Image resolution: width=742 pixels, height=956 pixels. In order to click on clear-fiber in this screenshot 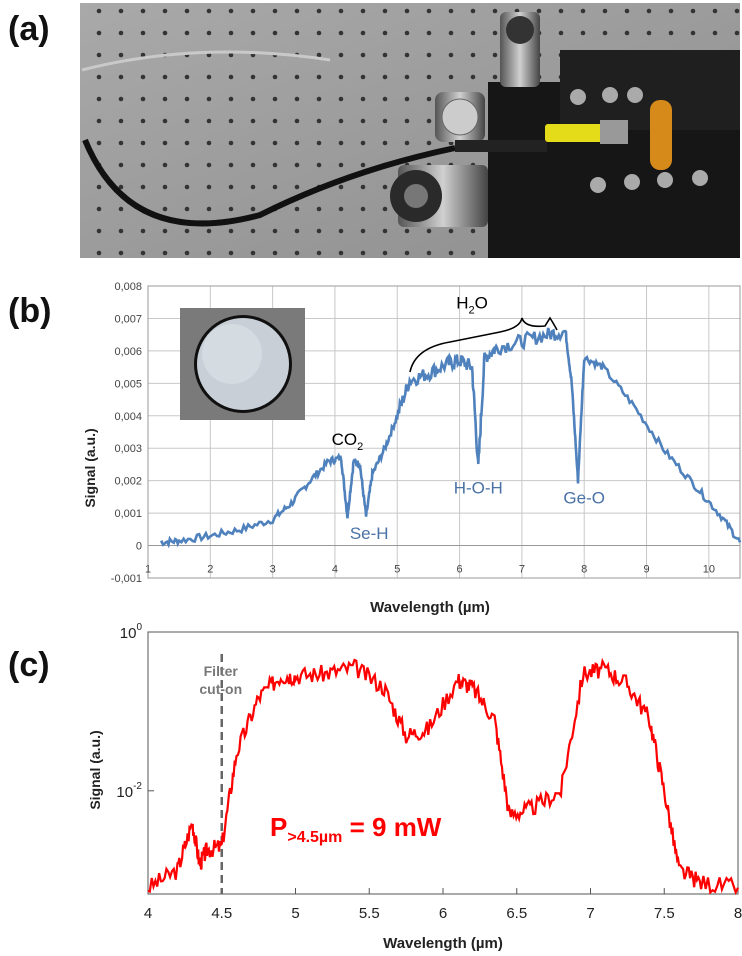, I will do `click(206, 61)`.